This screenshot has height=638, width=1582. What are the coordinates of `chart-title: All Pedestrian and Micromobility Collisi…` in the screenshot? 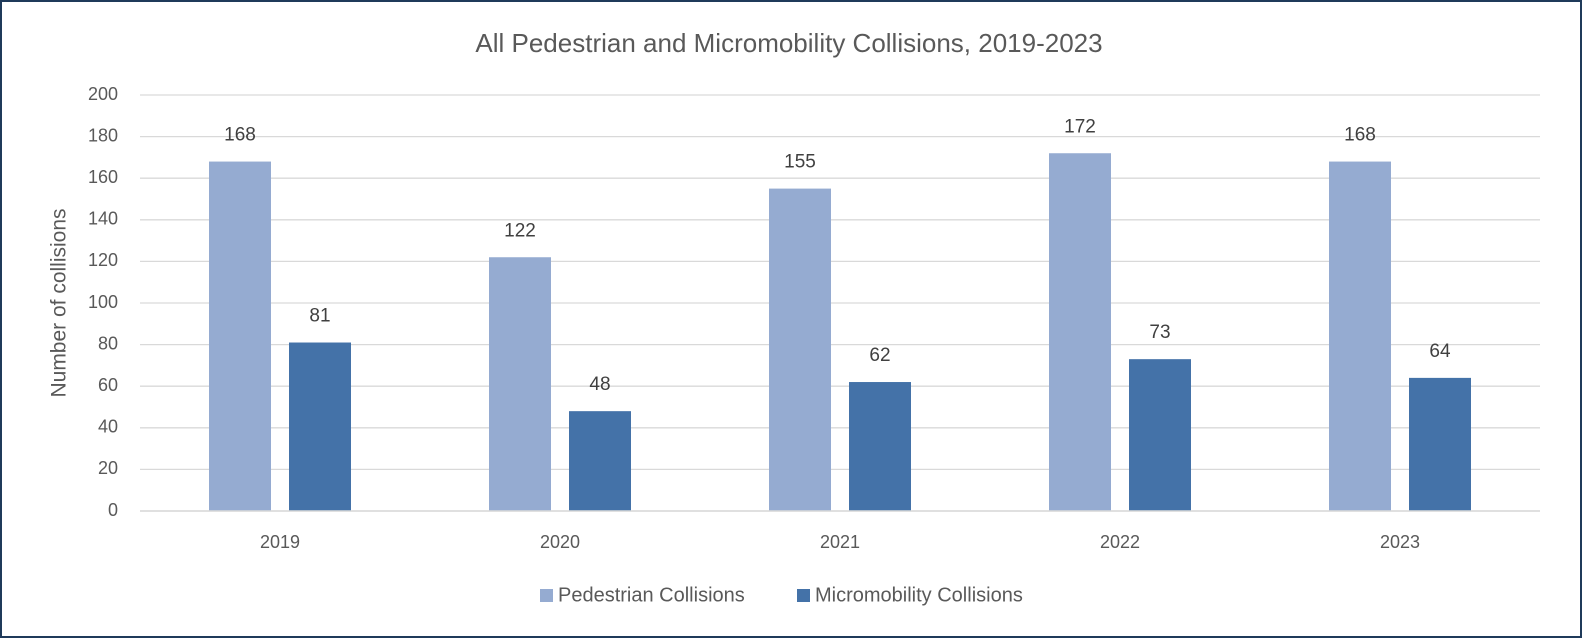 It's located at (788, 43).